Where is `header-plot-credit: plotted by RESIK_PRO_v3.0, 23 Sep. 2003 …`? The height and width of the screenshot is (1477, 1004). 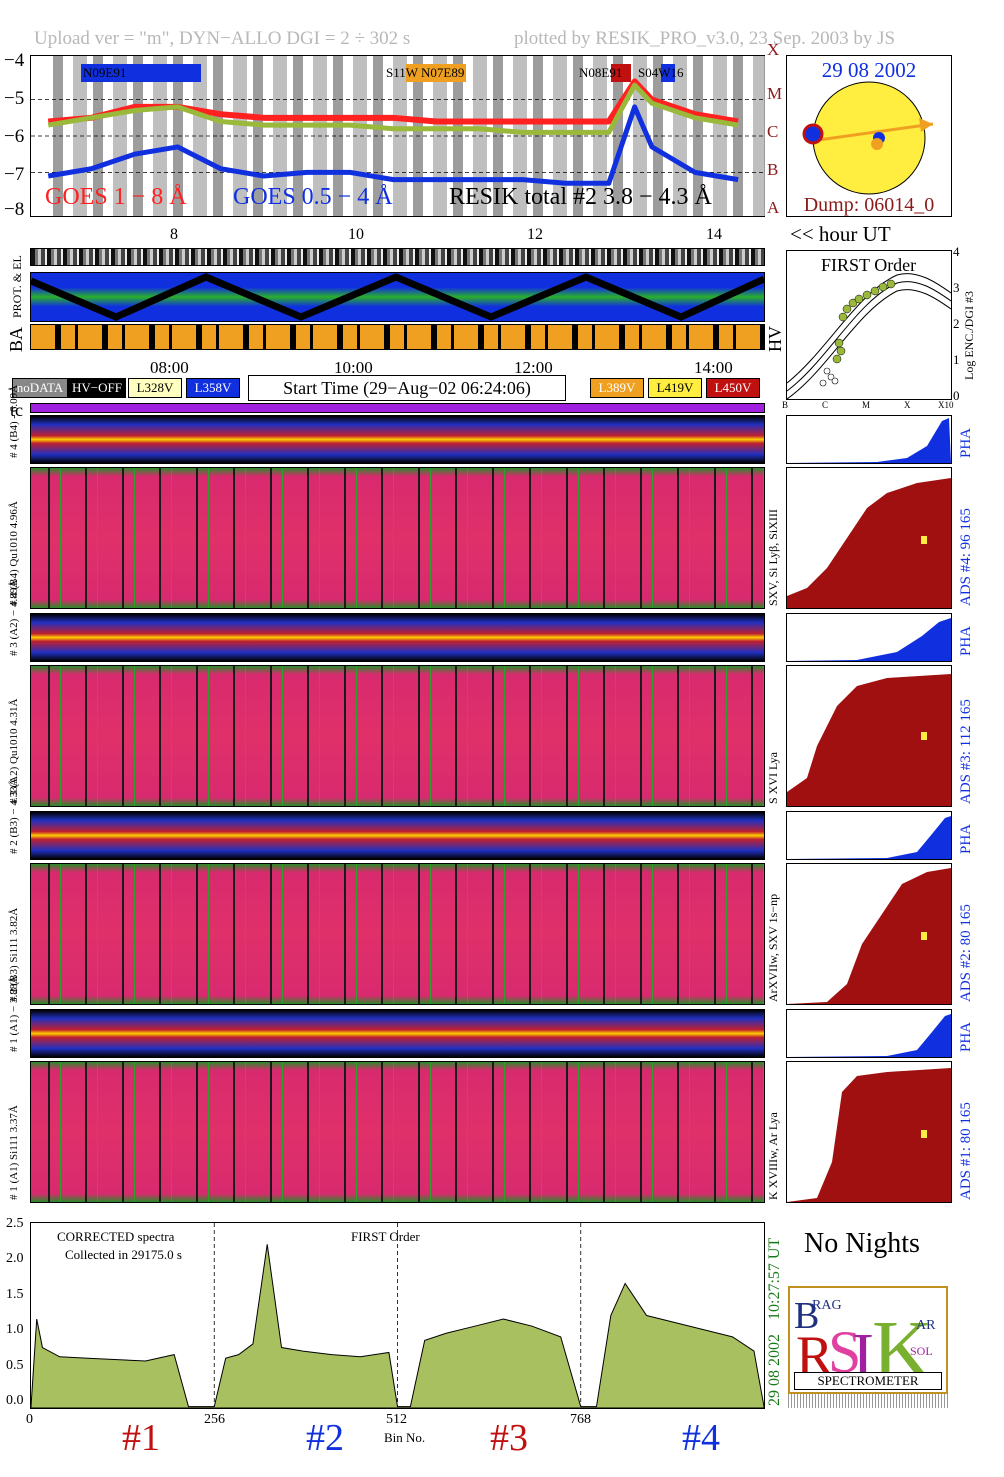
header-plot-credit: plotted by RESIK_PRO_v3.0, 23 Sep. 2003 … is located at coordinates (705, 38).